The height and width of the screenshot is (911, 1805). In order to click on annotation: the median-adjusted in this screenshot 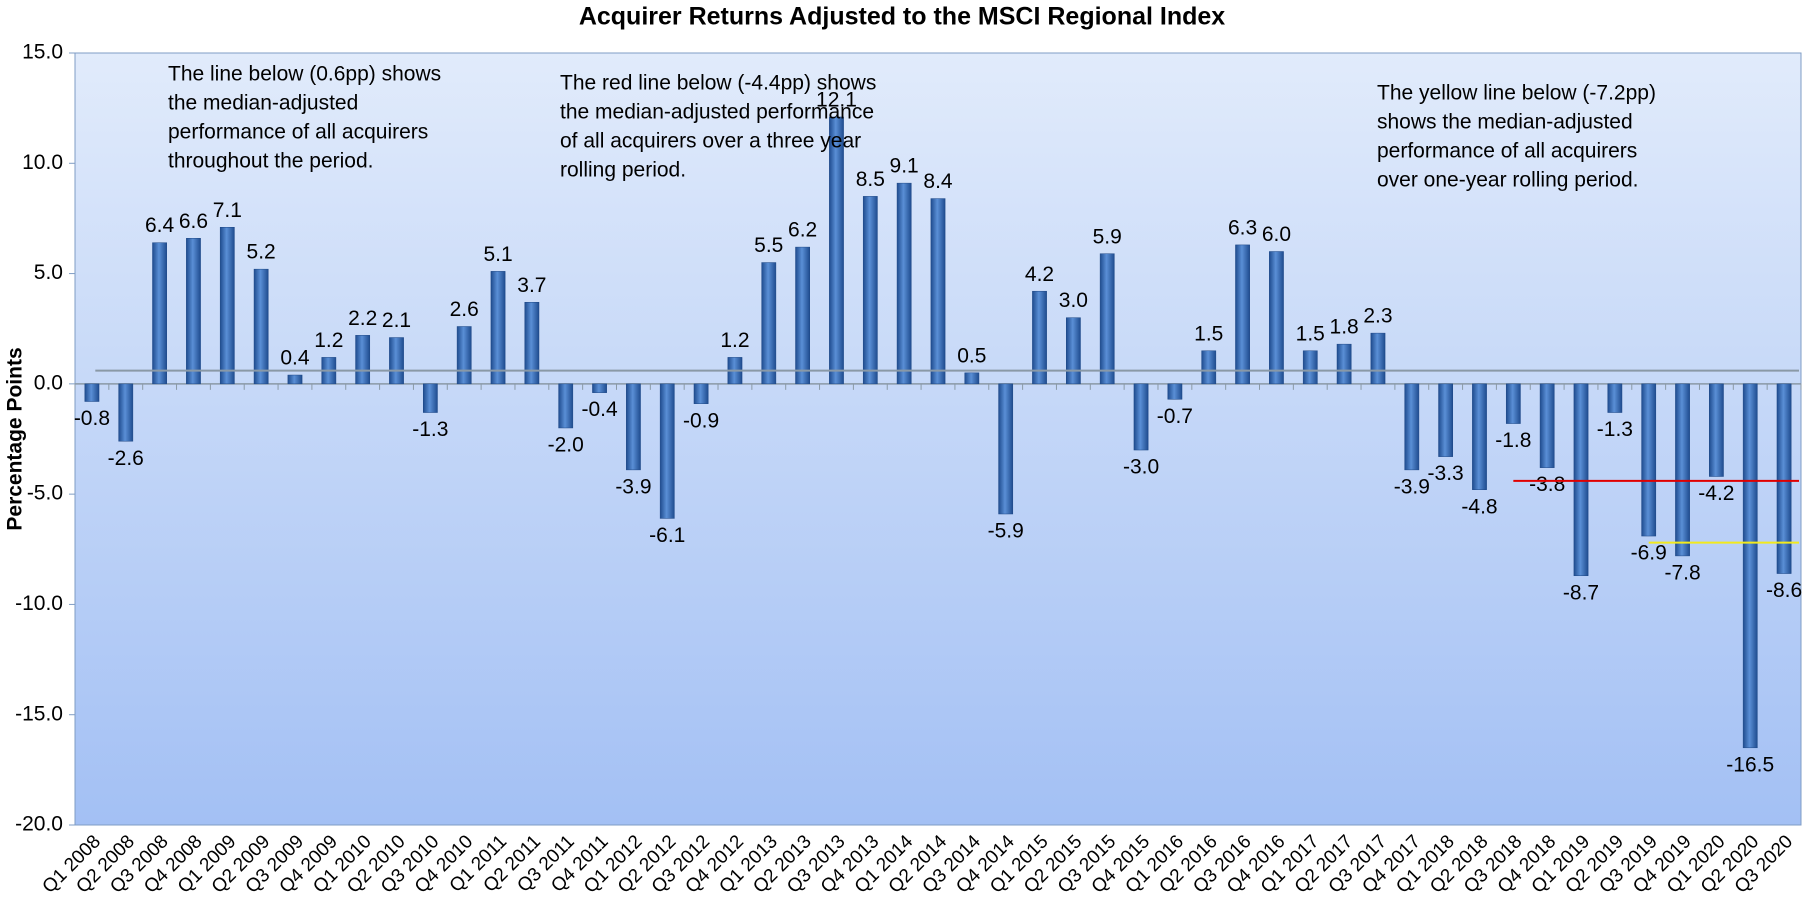, I will do `click(263, 103)`.